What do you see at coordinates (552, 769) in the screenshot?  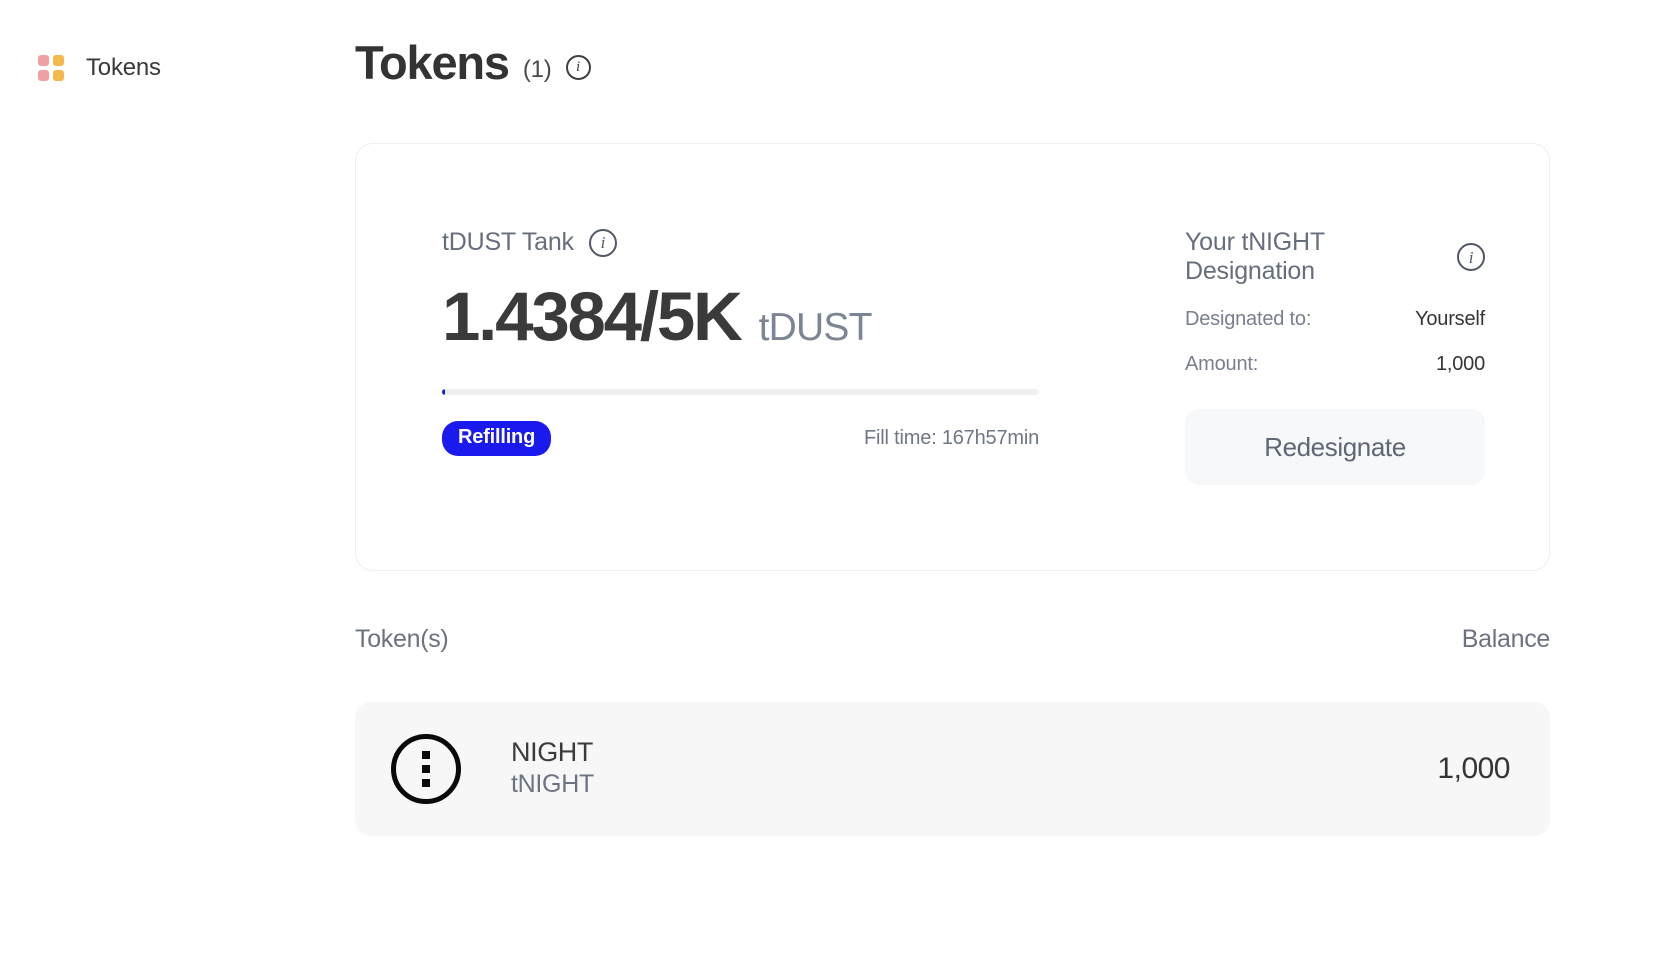 I see `token-name-block: NIGHT tNIGHT` at bounding box center [552, 769].